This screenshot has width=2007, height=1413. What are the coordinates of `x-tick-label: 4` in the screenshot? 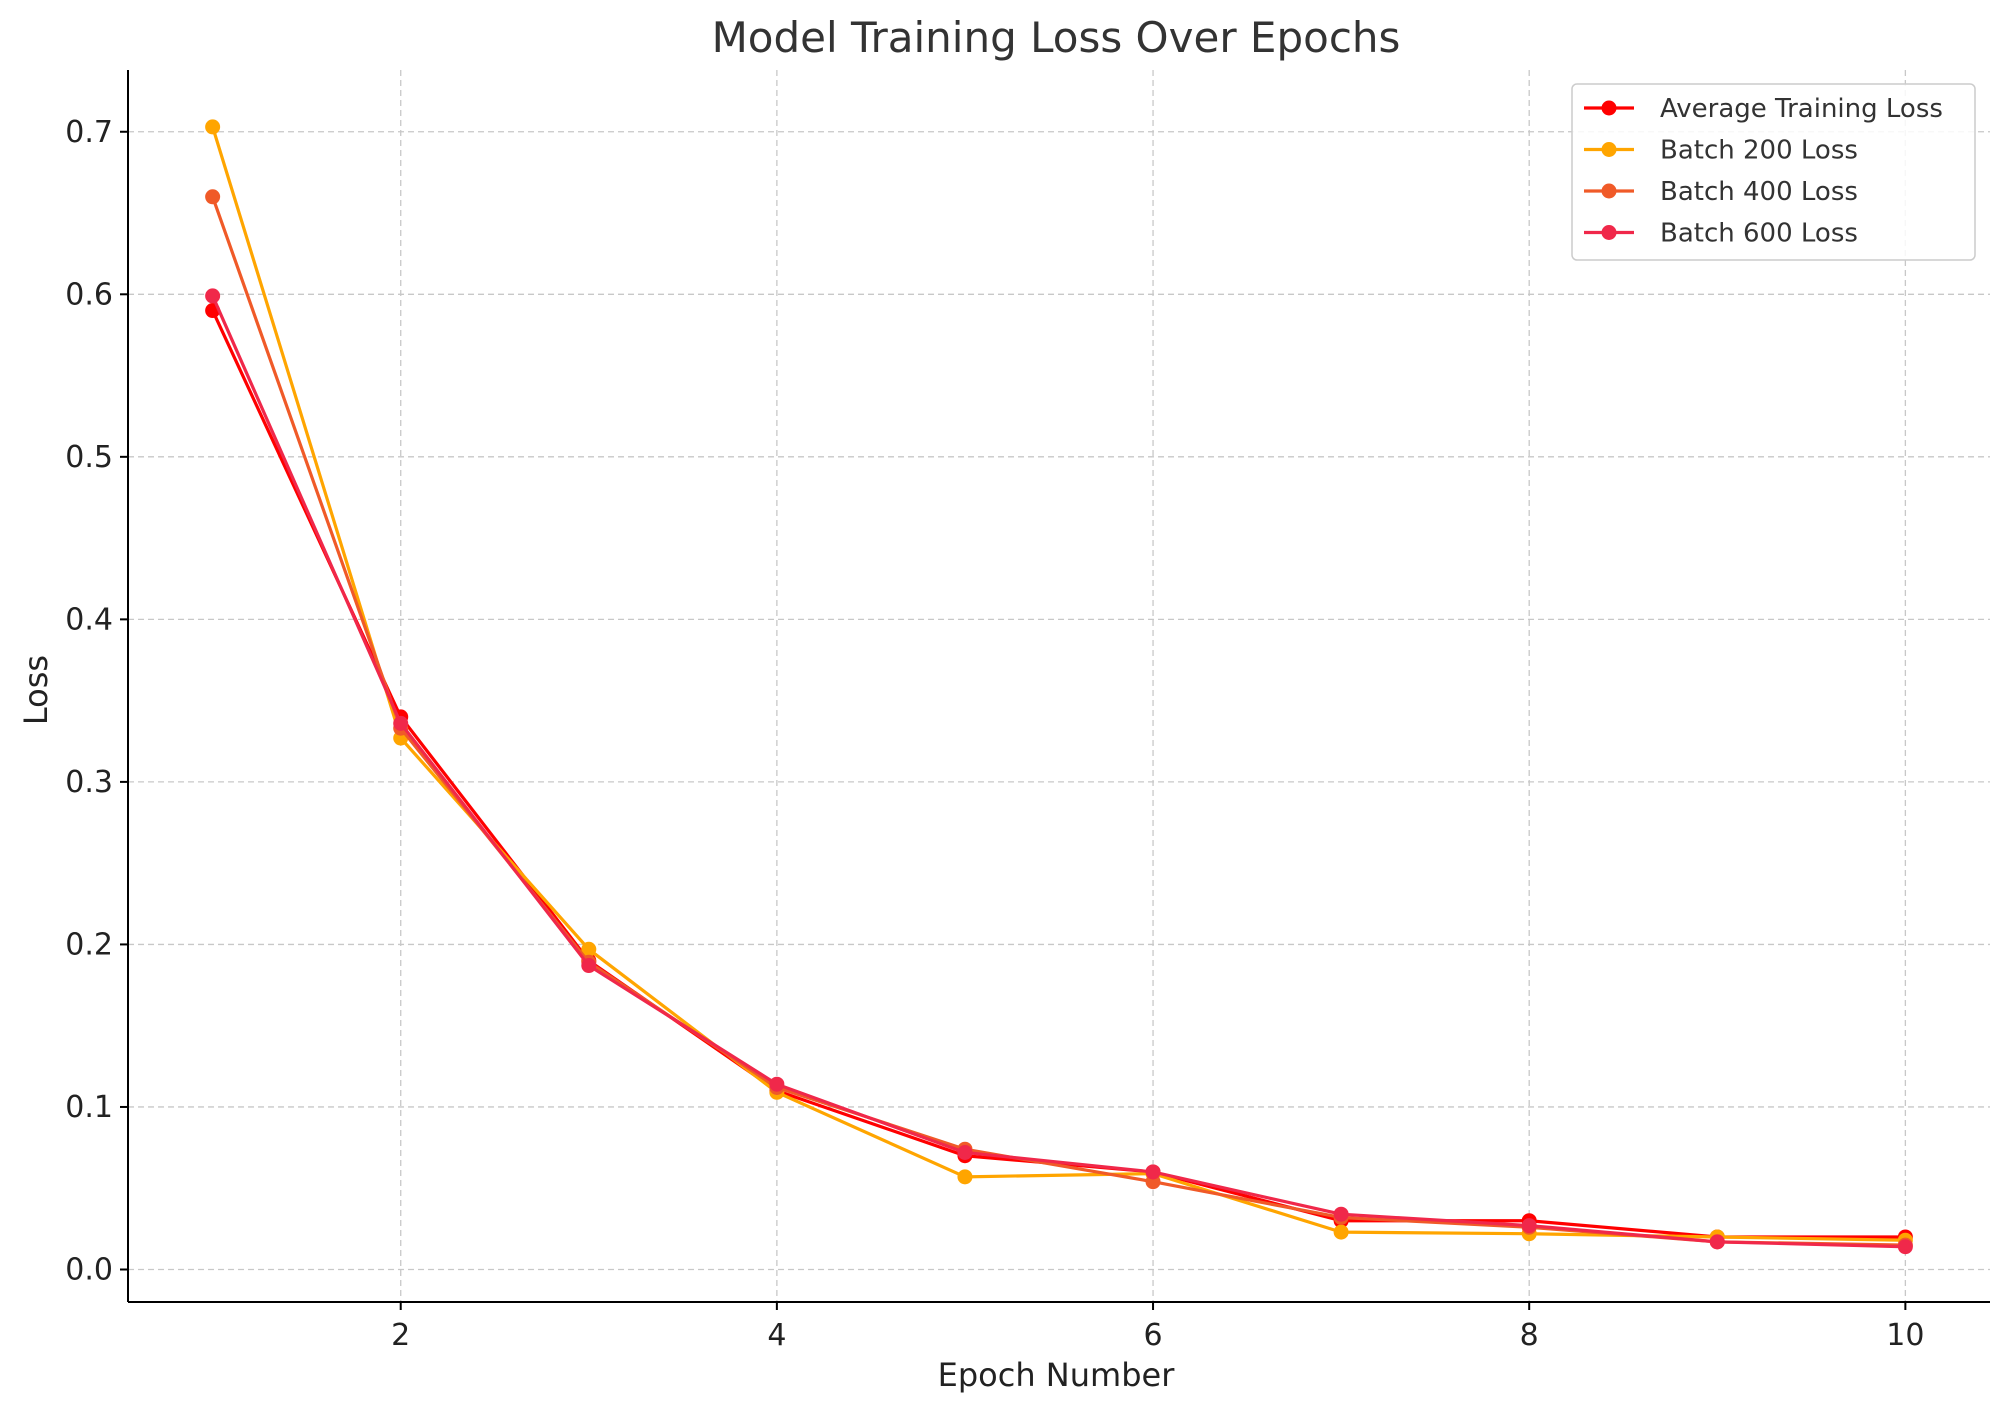 It's located at (776, 1335).